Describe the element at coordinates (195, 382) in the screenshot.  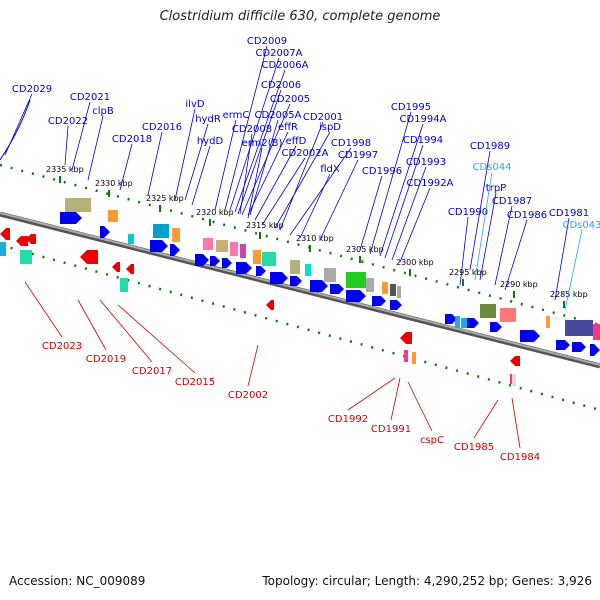
I see `gene-label-cd2015: CD2015` at that location.